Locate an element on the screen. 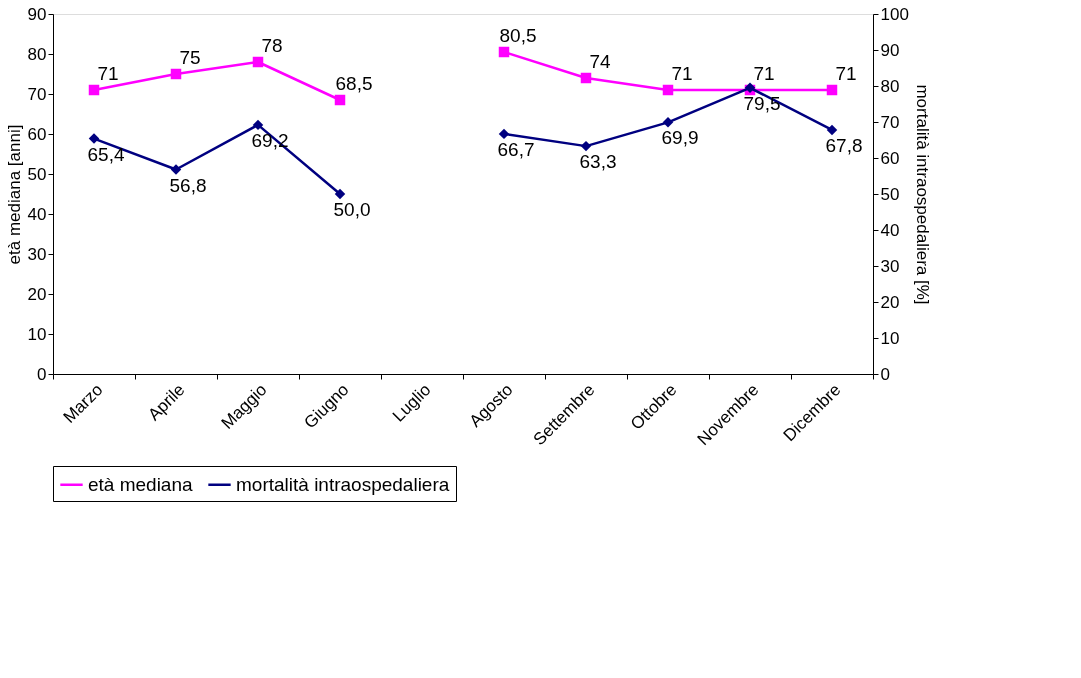 The height and width of the screenshot is (678, 1081). y2-tick-label: 90 is located at coordinates (890, 50).